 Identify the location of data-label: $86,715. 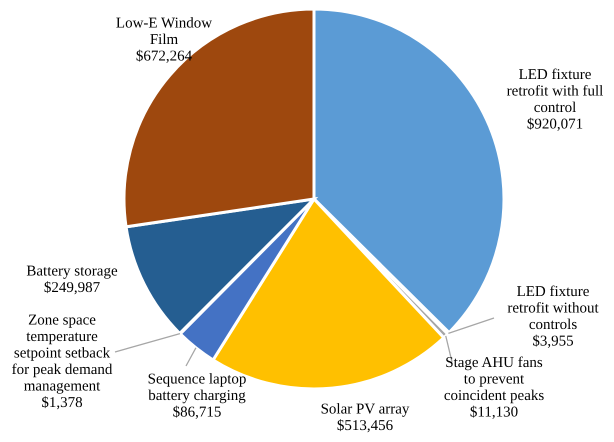
(197, 412).